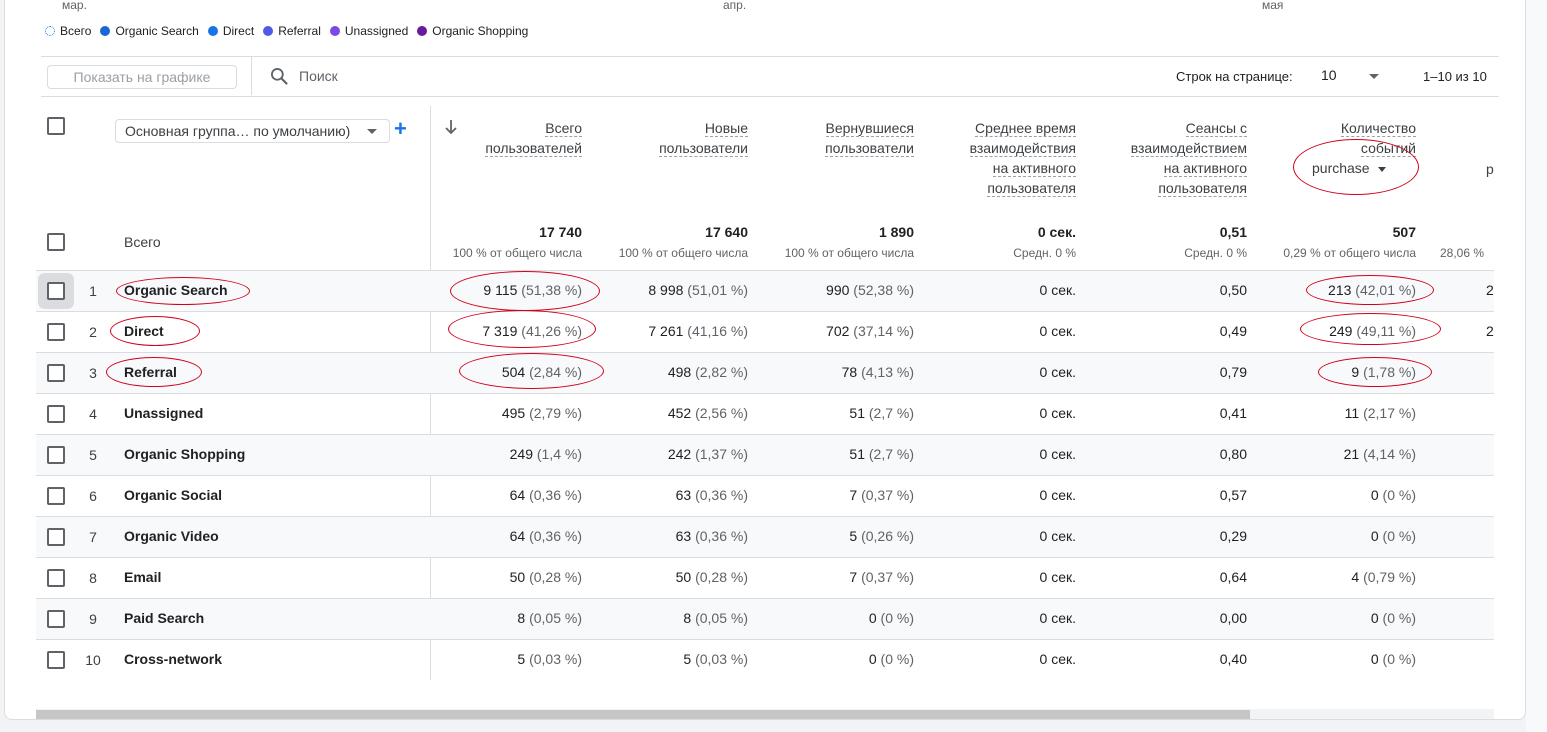 The height and width of the screenshot is (732, 1547). I want to click on table-cell: 64 (0,36 %), so click(507, 495).